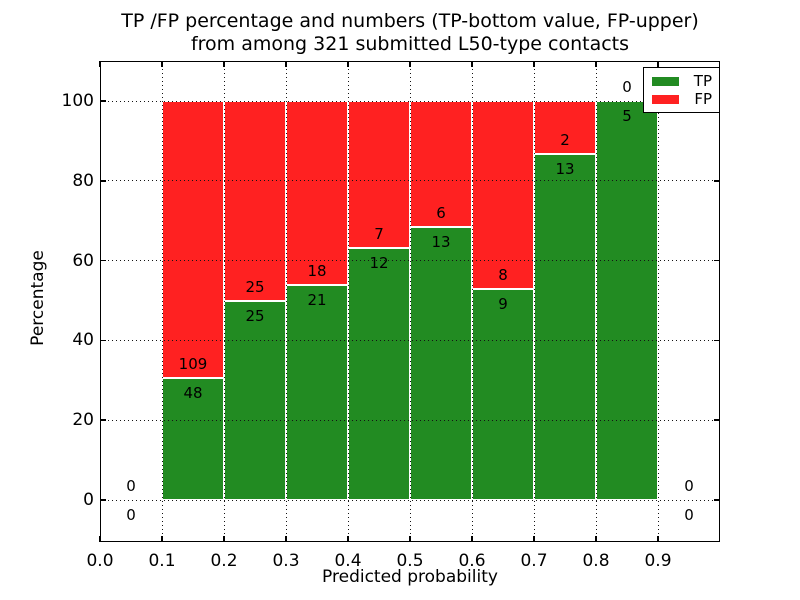  Describe the element at coordinates (83, 340) in the screenshot. I see `y-tick-label: 40` at that location.